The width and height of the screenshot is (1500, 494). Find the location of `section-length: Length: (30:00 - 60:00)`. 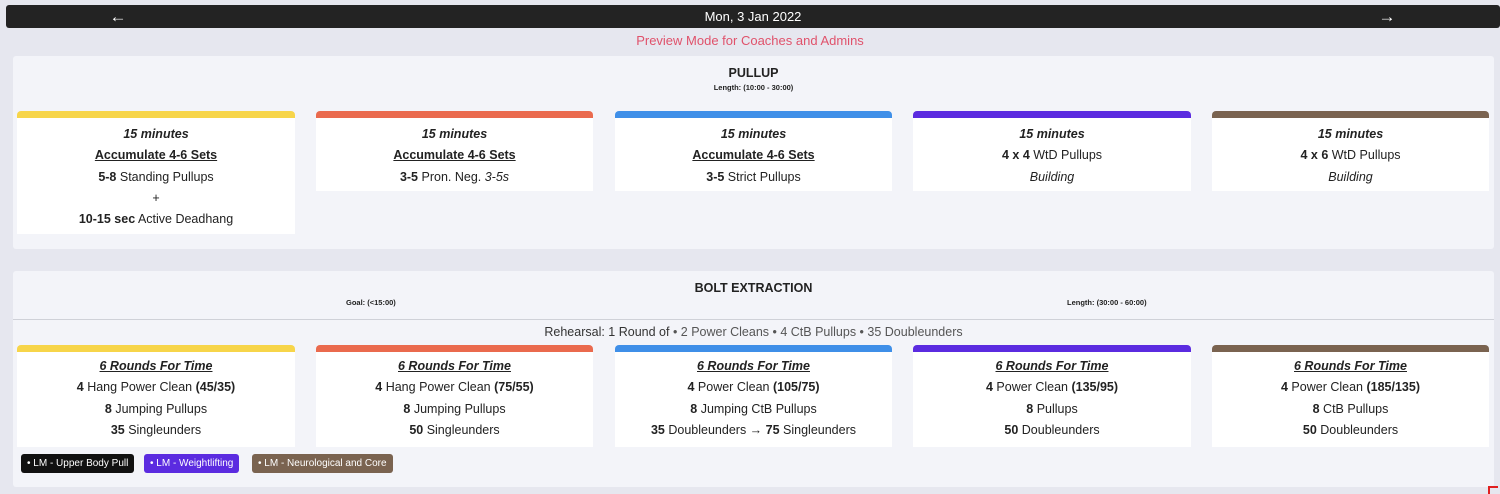

section-length: Length: (30:00 - 60:00) is located at coordinates (1107, 302).